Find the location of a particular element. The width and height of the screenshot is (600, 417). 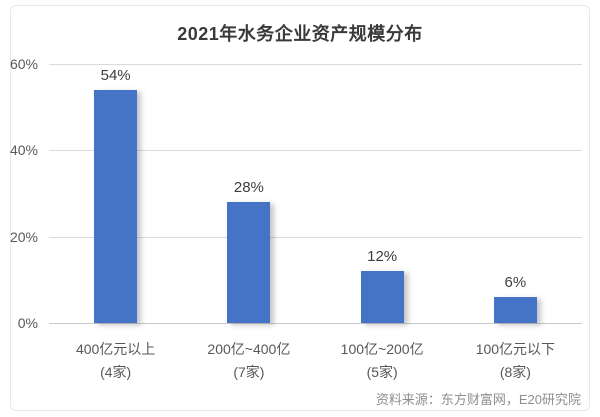

chart-title: 2021年水务企业资产规模分布 is located at coordinates (300, 34).